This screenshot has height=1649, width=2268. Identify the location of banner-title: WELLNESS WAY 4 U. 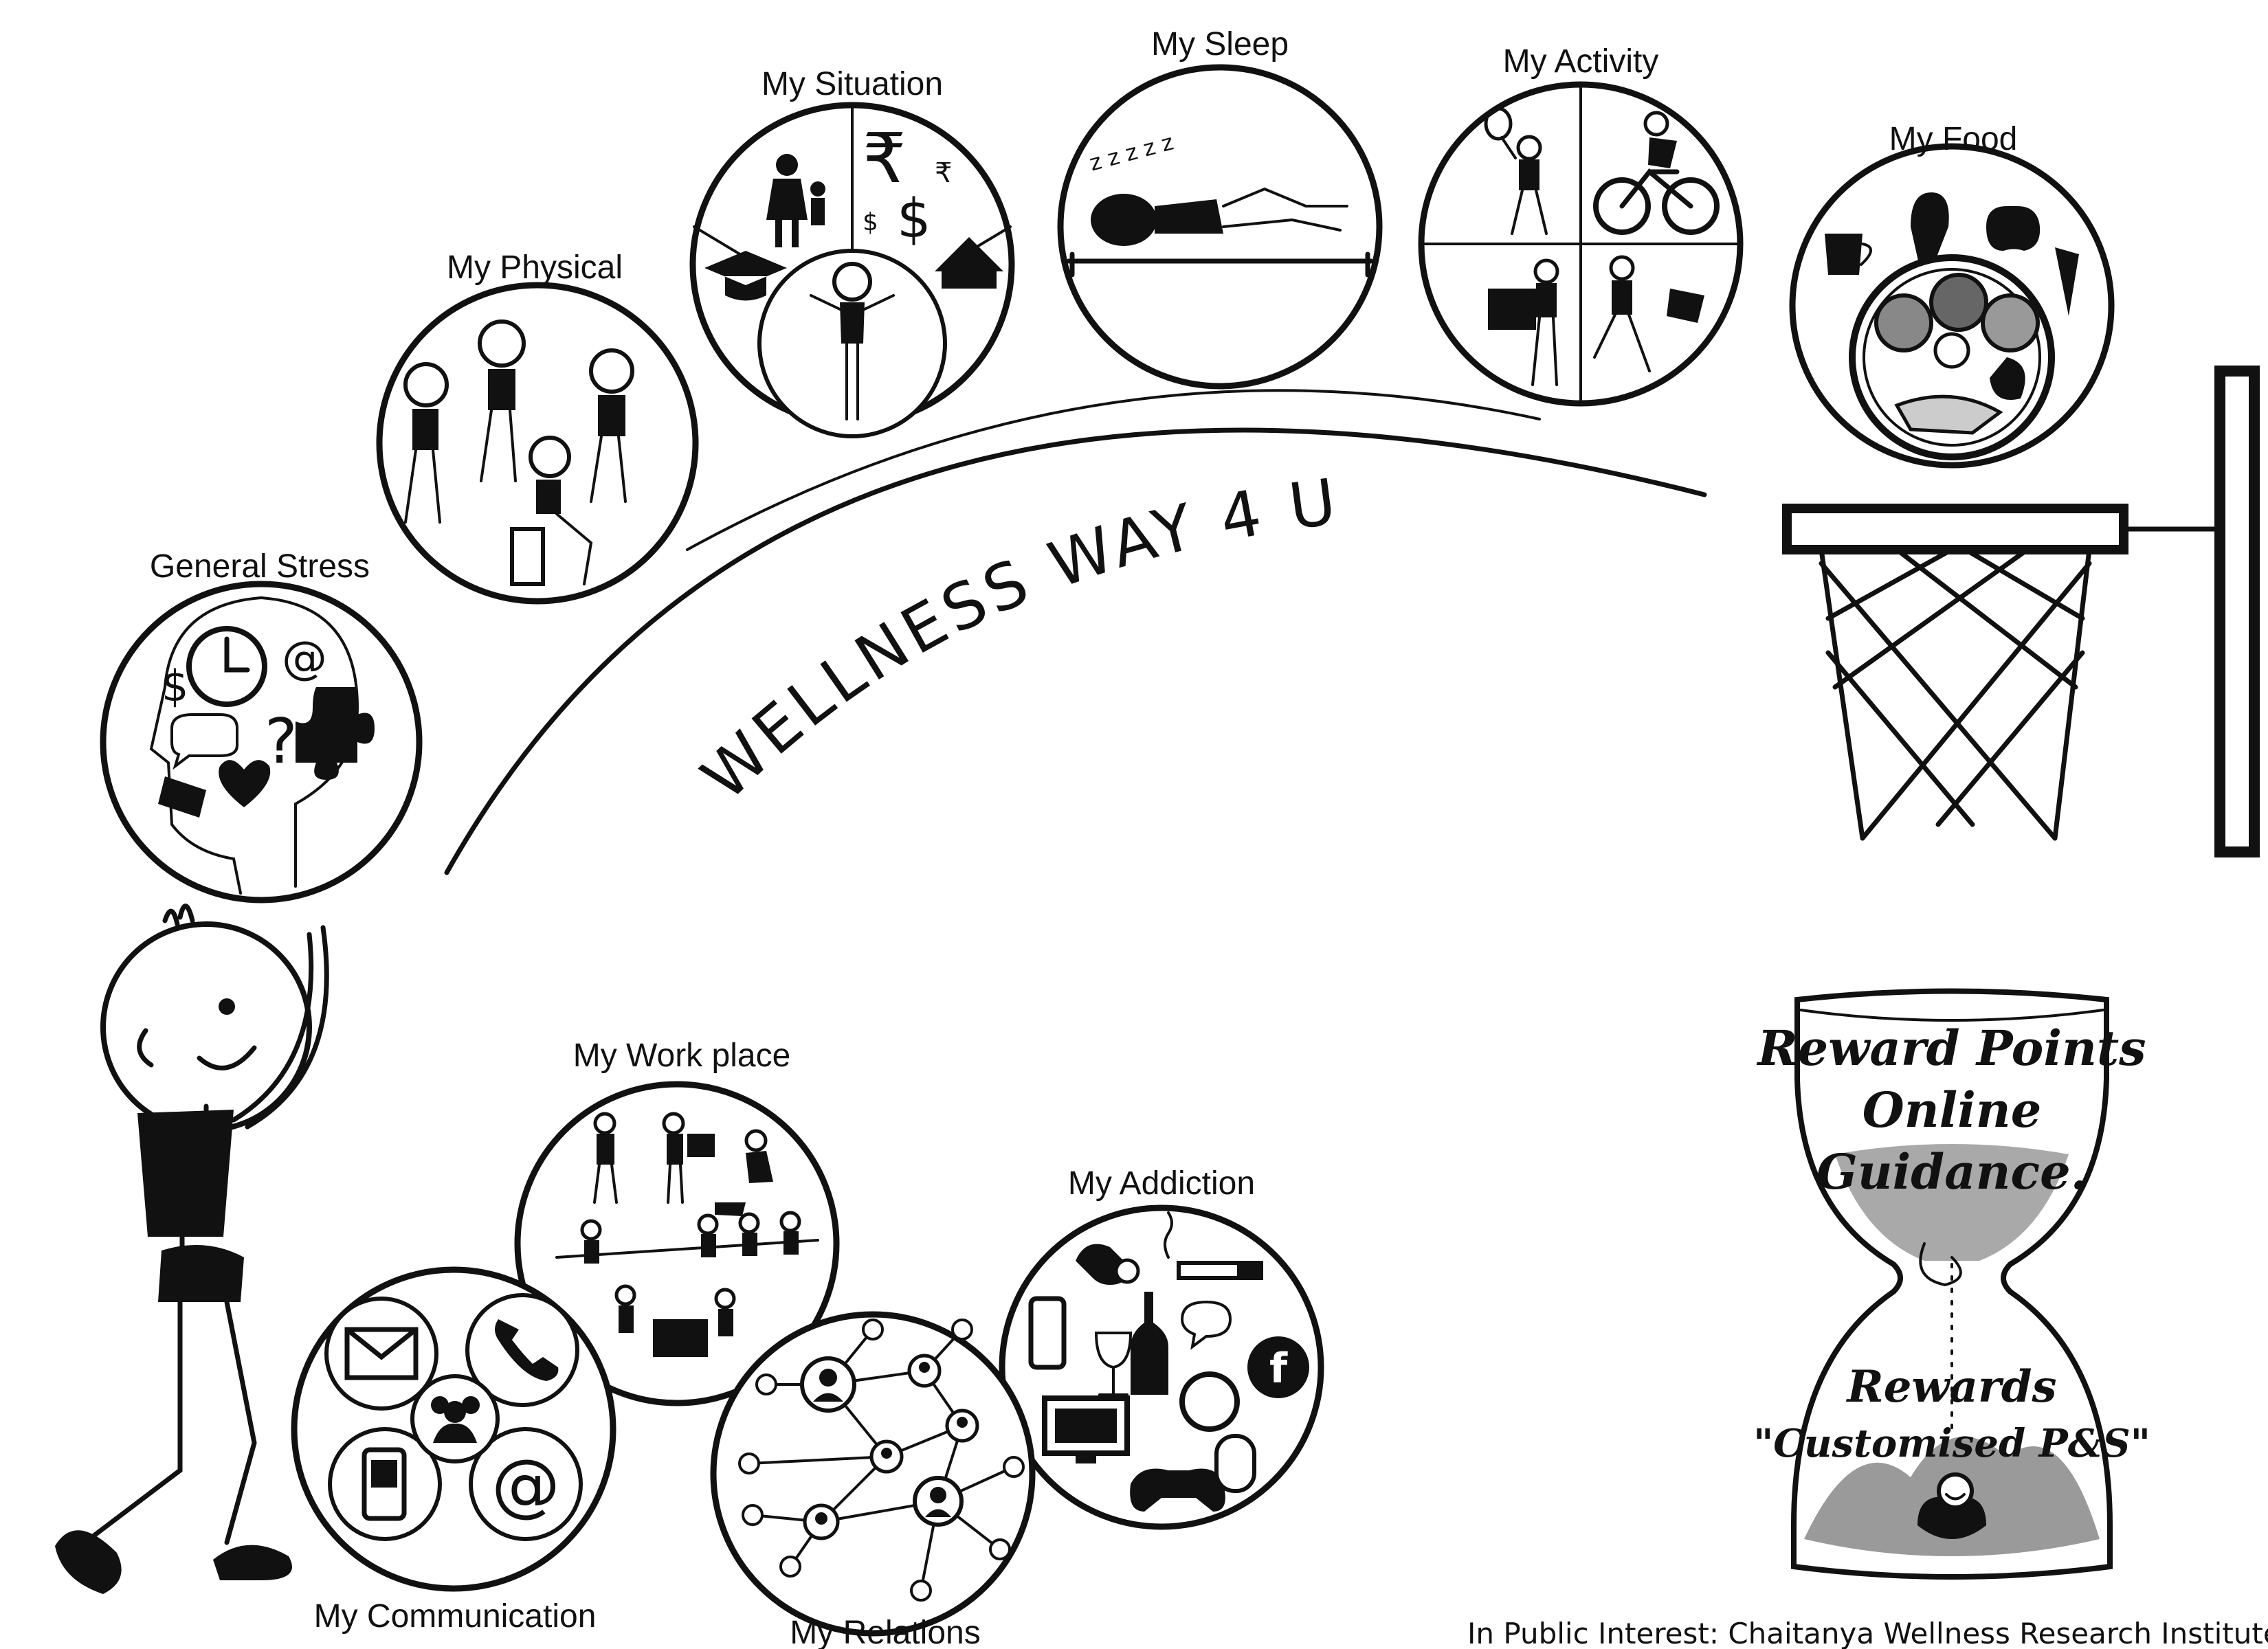
(1016, 639).